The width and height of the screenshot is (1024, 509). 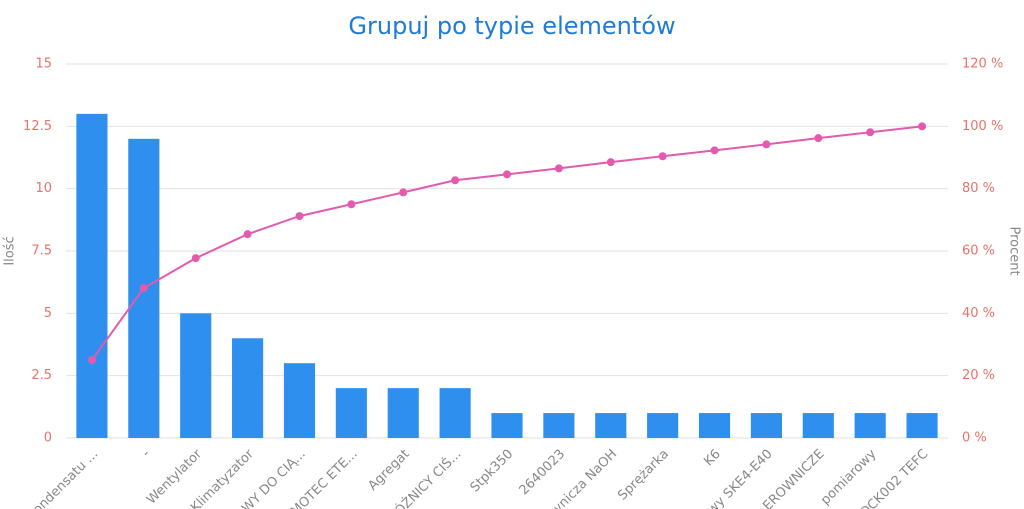 What do you see at coordinates (982, 126) in the screenshot?
I see `y2-tick-label: 100 %` at bounding box center [982, 126].